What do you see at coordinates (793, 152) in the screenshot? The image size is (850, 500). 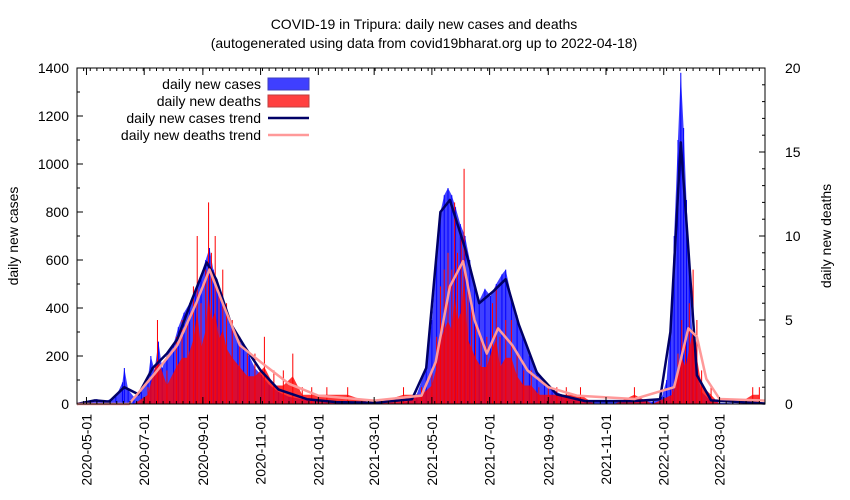 I see `y2-tick-label-3: 15` at bounding box center [793, 152].